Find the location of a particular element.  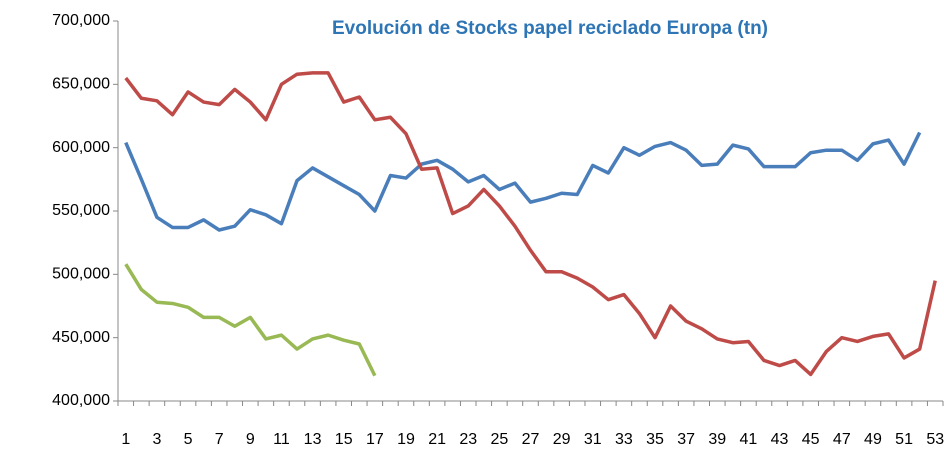

x-tick-label: 23 is located at coordinates (468, 439).